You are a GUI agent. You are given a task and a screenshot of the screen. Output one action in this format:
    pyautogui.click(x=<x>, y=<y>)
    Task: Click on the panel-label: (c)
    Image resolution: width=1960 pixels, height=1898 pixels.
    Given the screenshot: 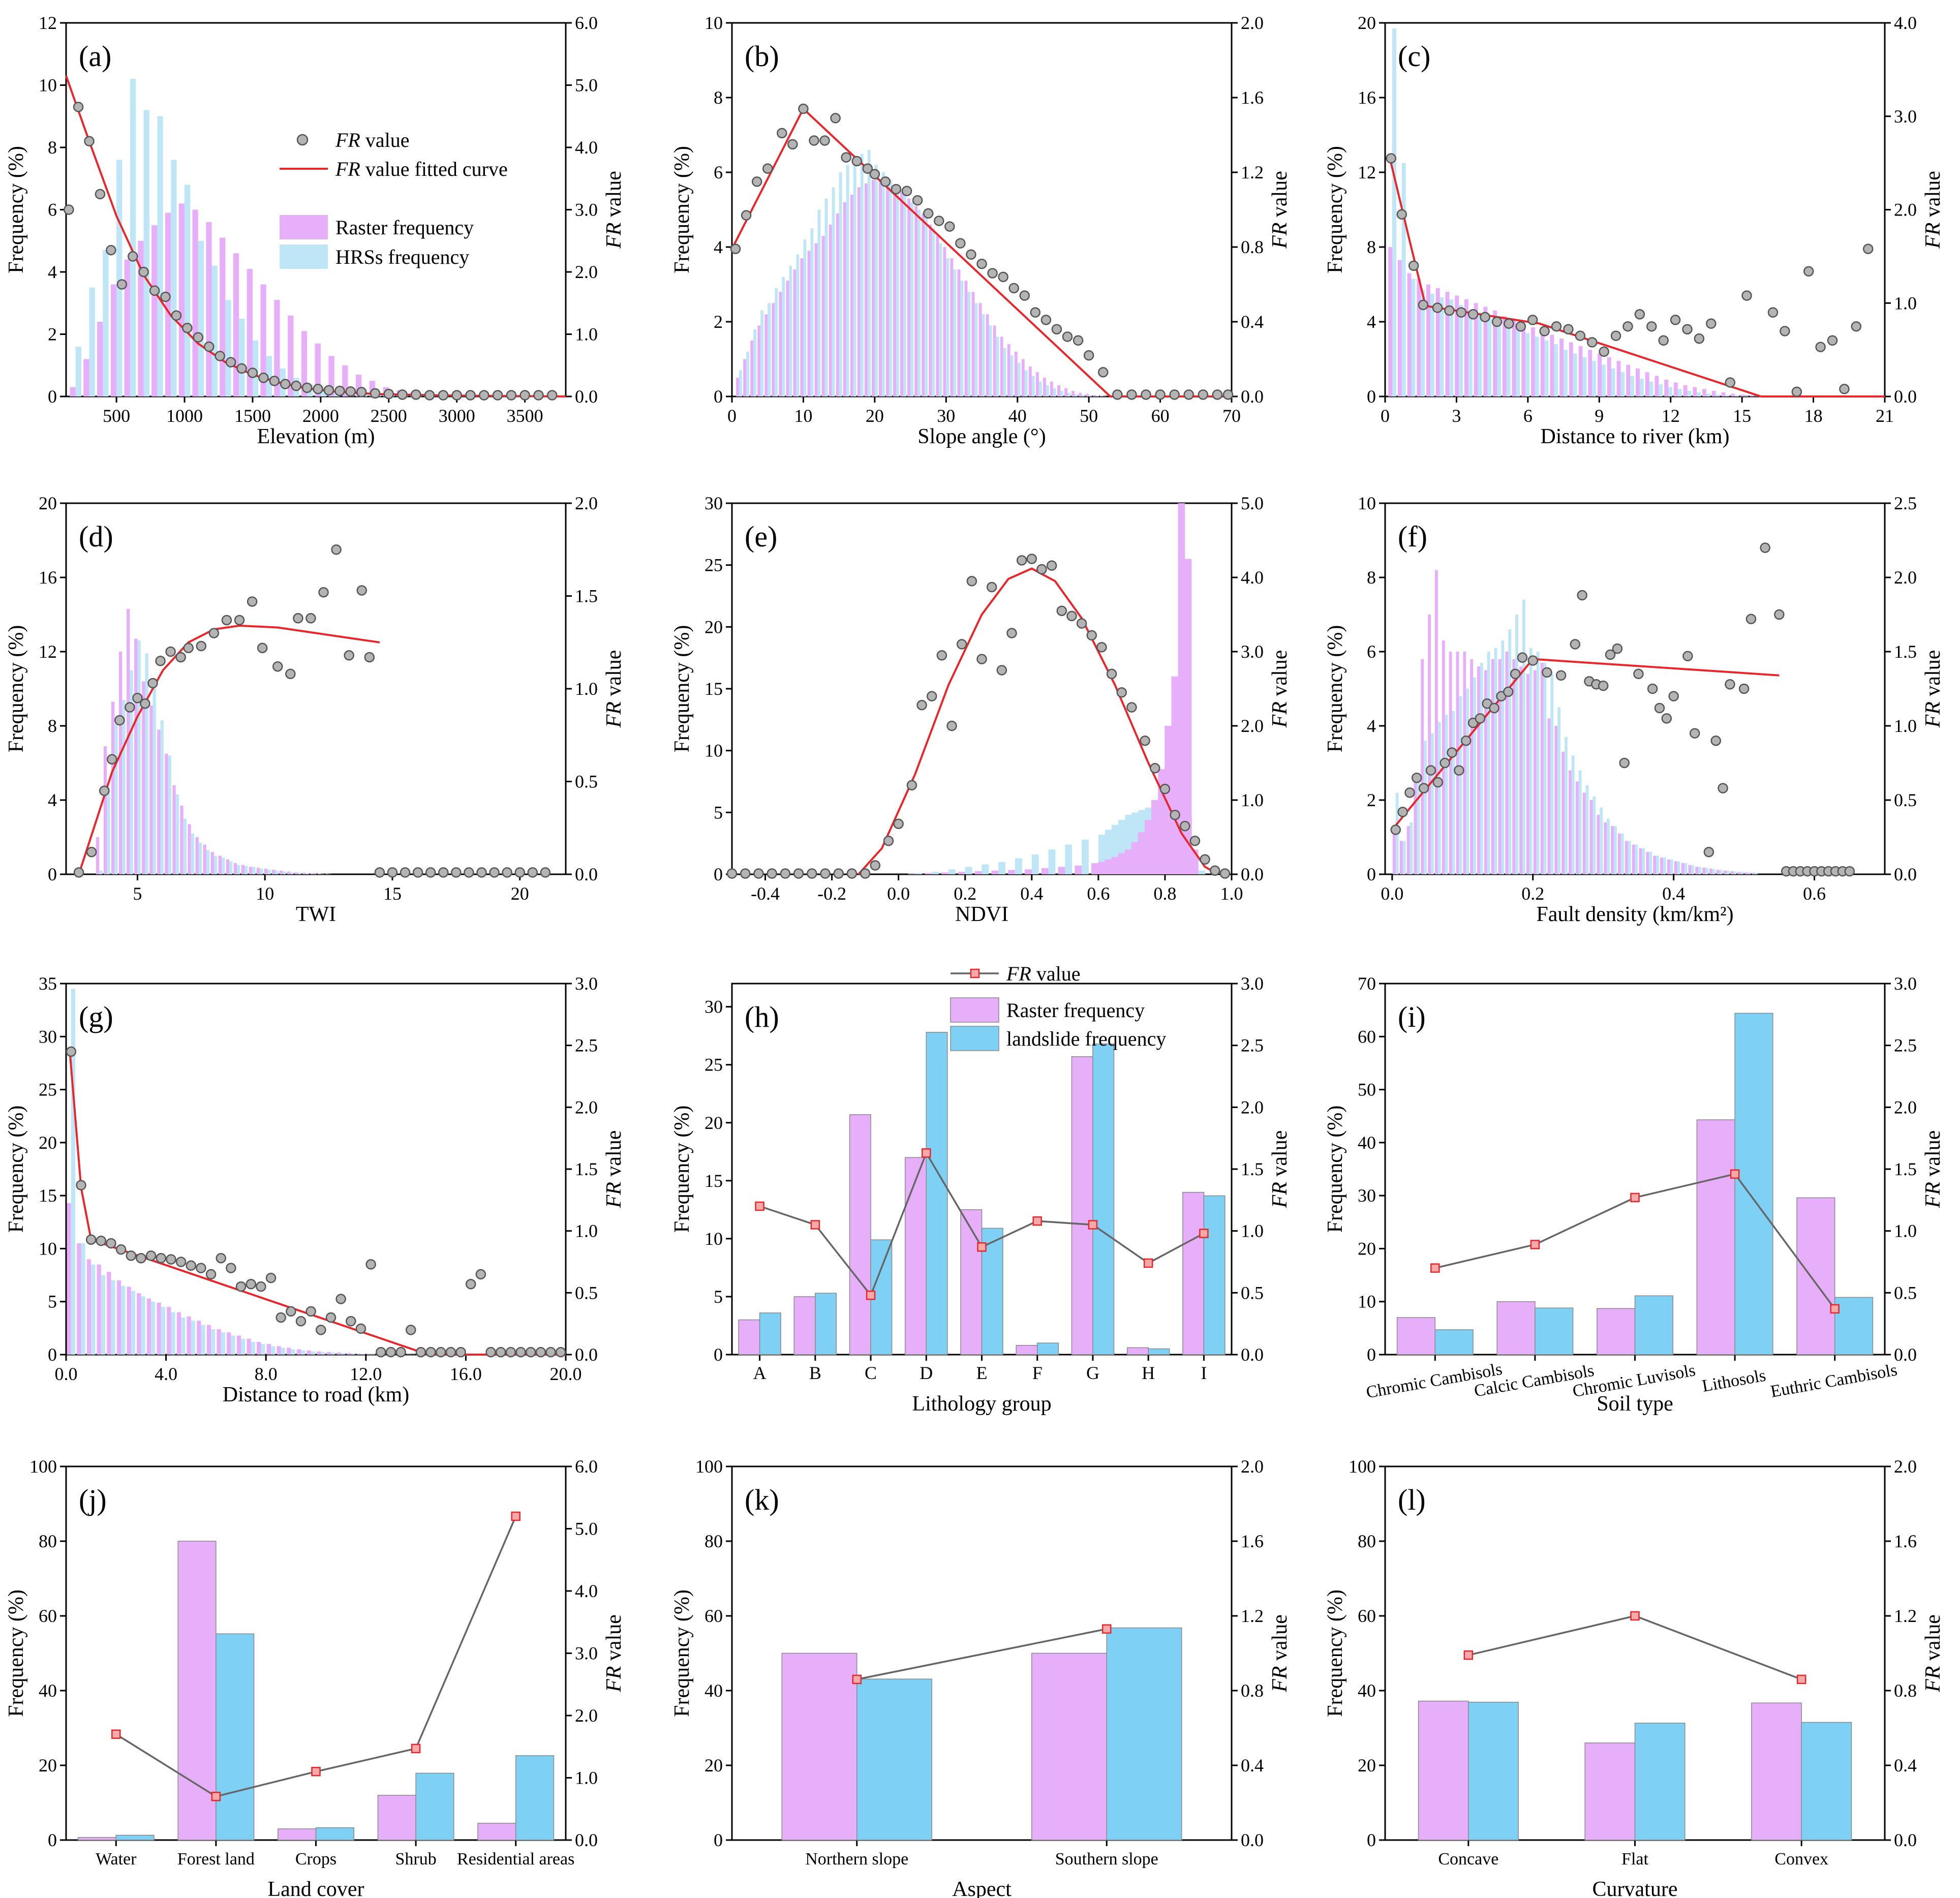 What is the action you would take?
    pyautogui.click(x=1414, y=56)
    